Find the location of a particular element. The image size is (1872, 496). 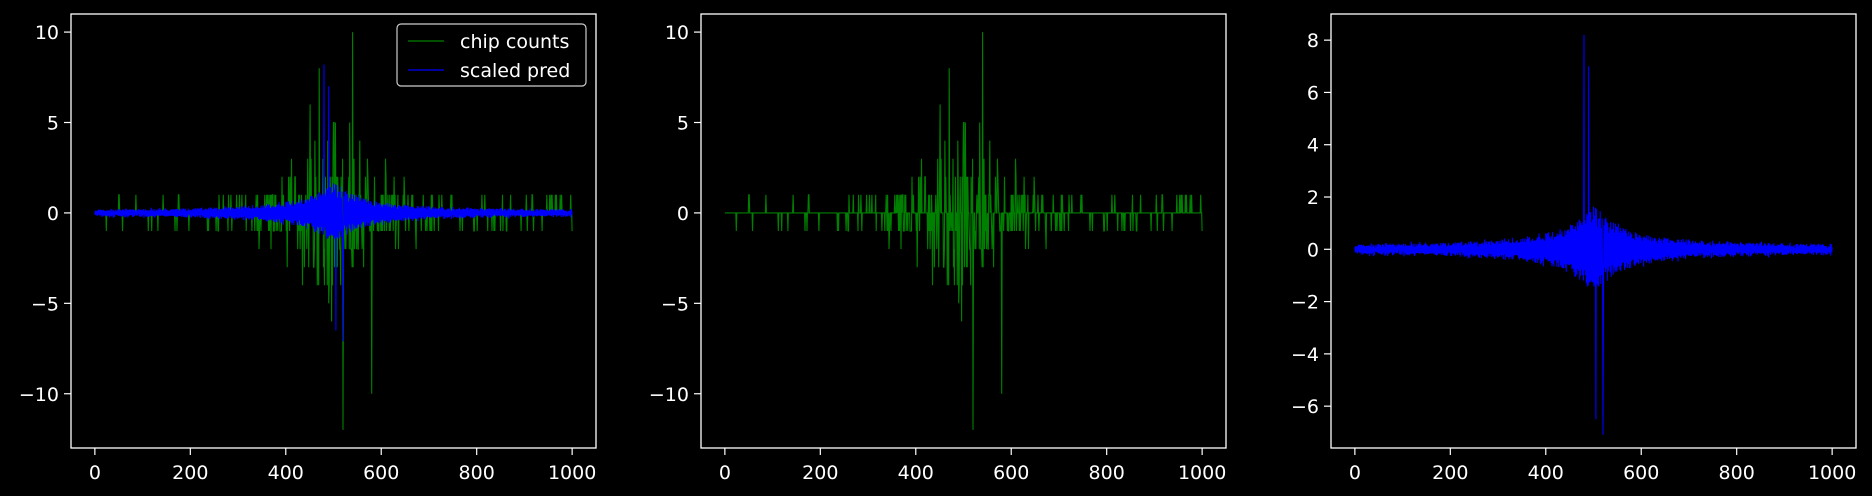

legend-label-chip-counts: chip counts is located at coordinates (514, 42).